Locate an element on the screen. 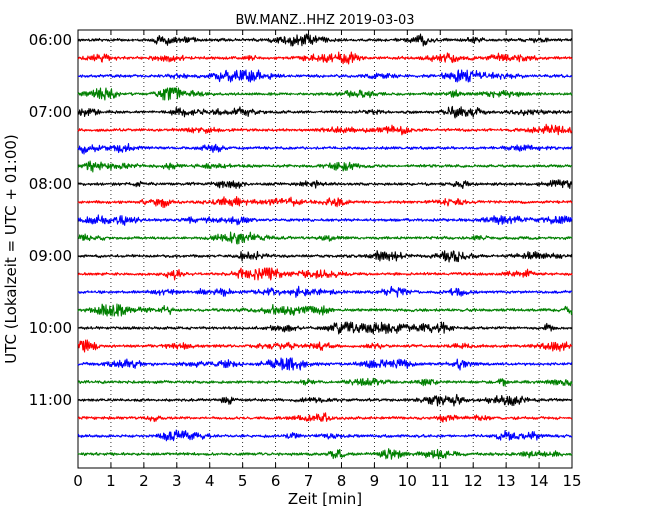 This screenshot has height=520, width=650. x-tick-label: 5 is located at coordinates (243, 481).